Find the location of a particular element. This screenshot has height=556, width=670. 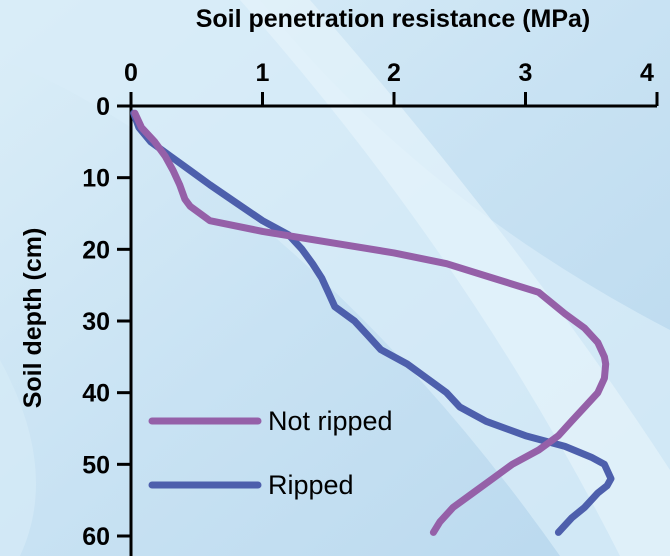

y-axis-title: Soil depth (cm) is located at coordinates (33, 318).